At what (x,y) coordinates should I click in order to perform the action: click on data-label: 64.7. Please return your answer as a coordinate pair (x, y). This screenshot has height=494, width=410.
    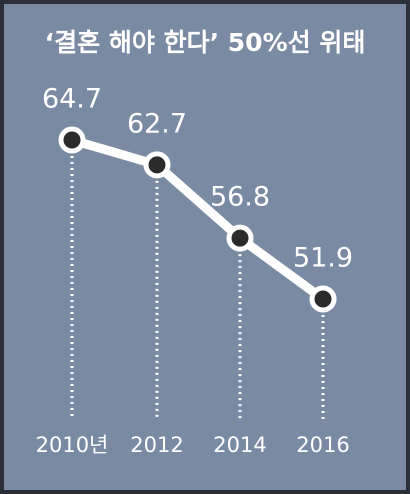
    Looking at the image, I should click on (72, 99).